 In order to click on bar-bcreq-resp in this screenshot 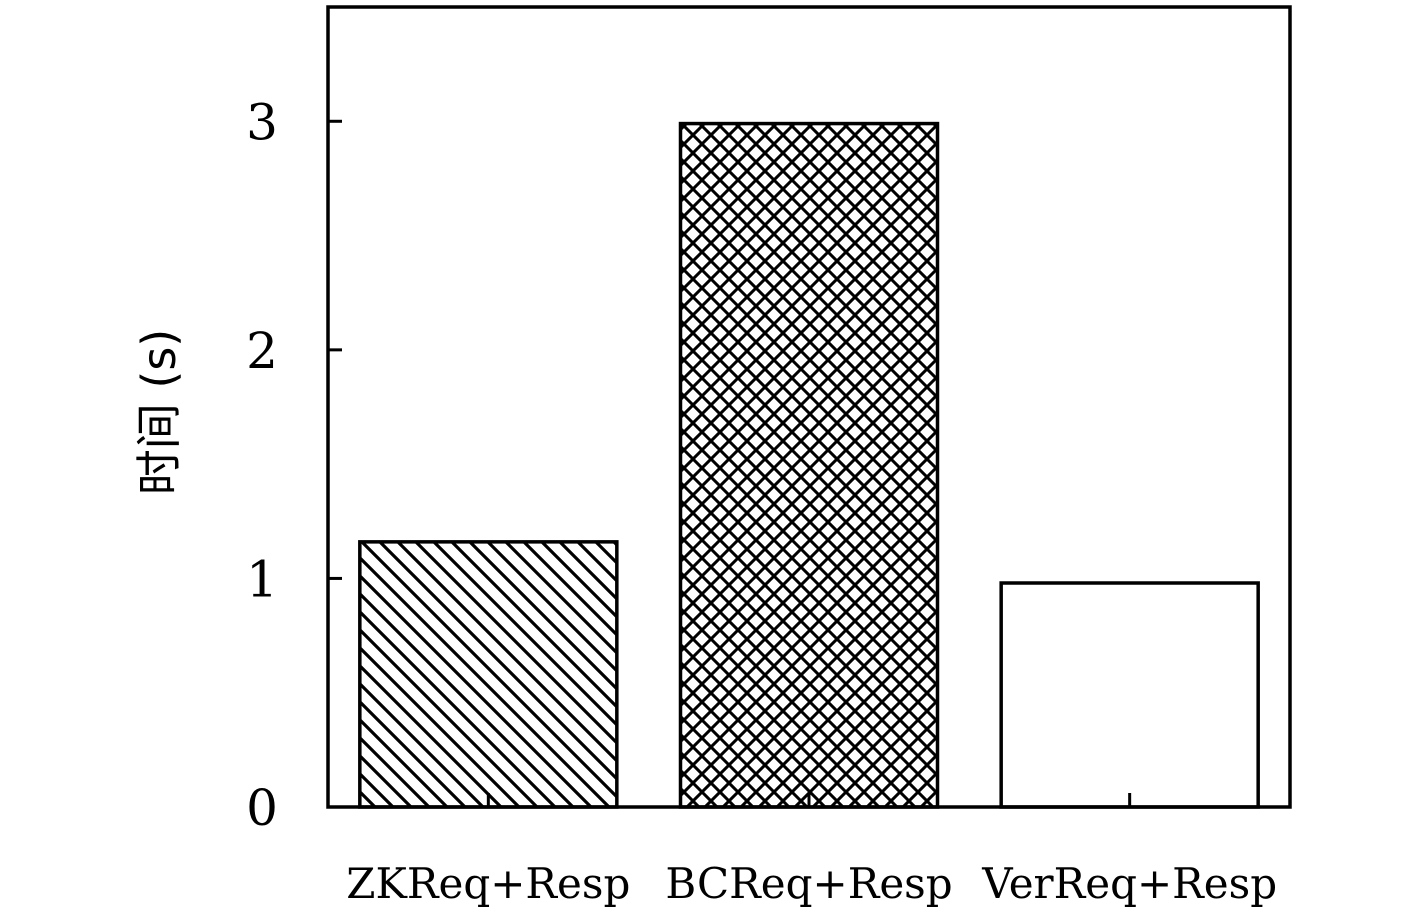, I will do `click(809, 465)`.